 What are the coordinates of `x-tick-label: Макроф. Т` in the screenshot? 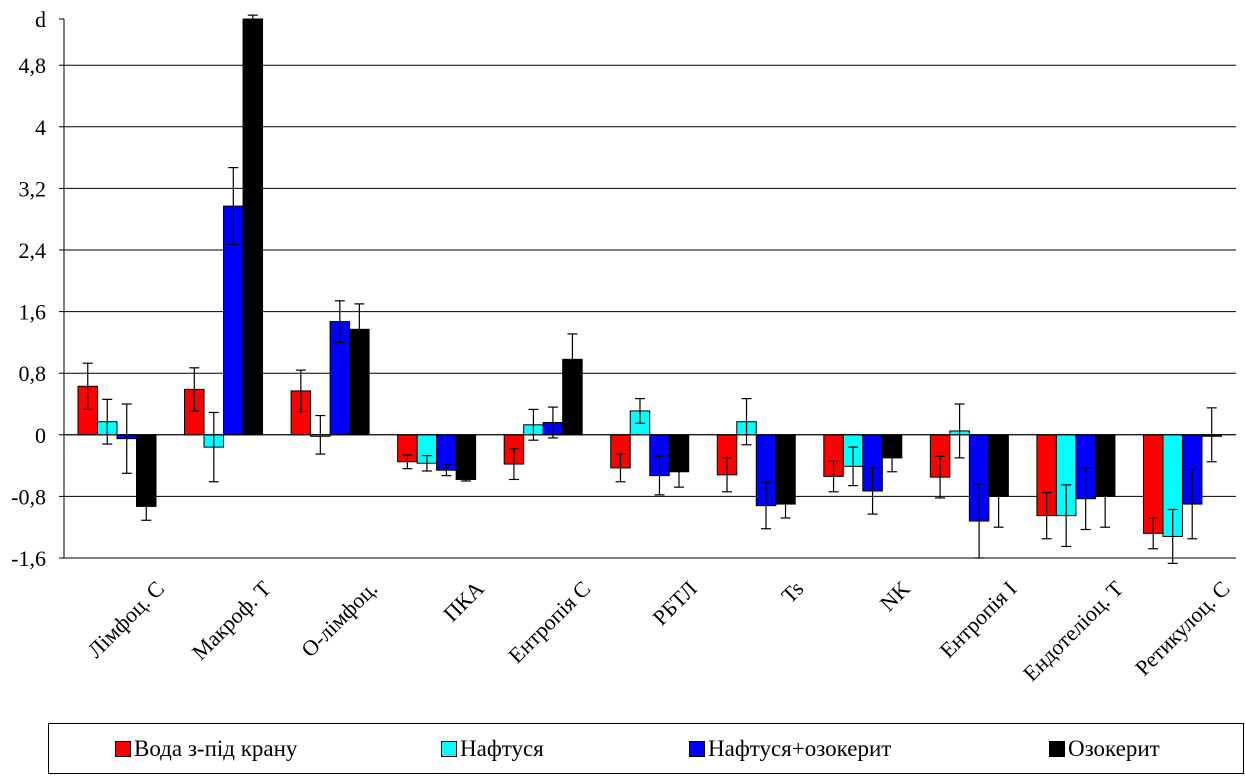 It's located at (231, 619).